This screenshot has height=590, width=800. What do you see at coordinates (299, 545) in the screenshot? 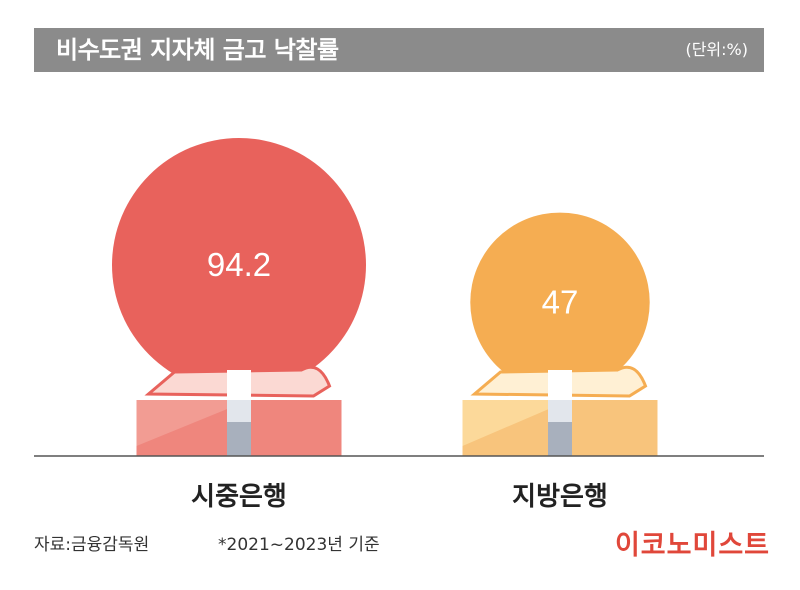
I see `note-label: *2021~2023년 기준` at bounding box center [299, 545].